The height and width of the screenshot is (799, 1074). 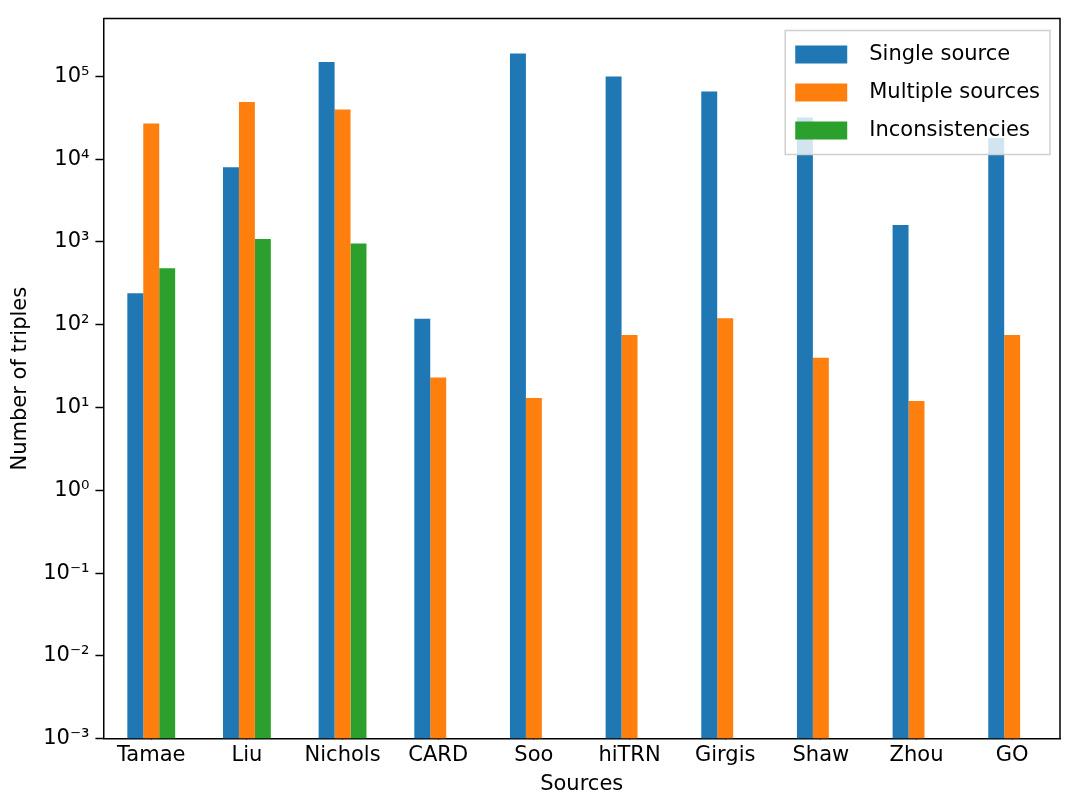 What do you see at coordinates (1012, 753) in the screenshot?
I see `x-tick-label: GO` at bounding box center [1012, 753].